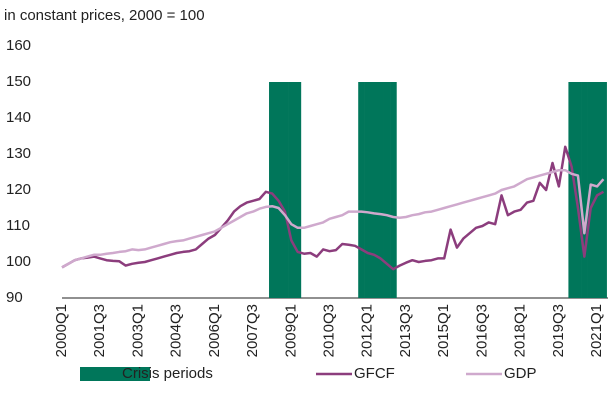 This screenshot has width=609, height=411. Describe the element at coordinates (367, 330) in the screenshot. I see `x-tick-label: 2012Q1` at that location.